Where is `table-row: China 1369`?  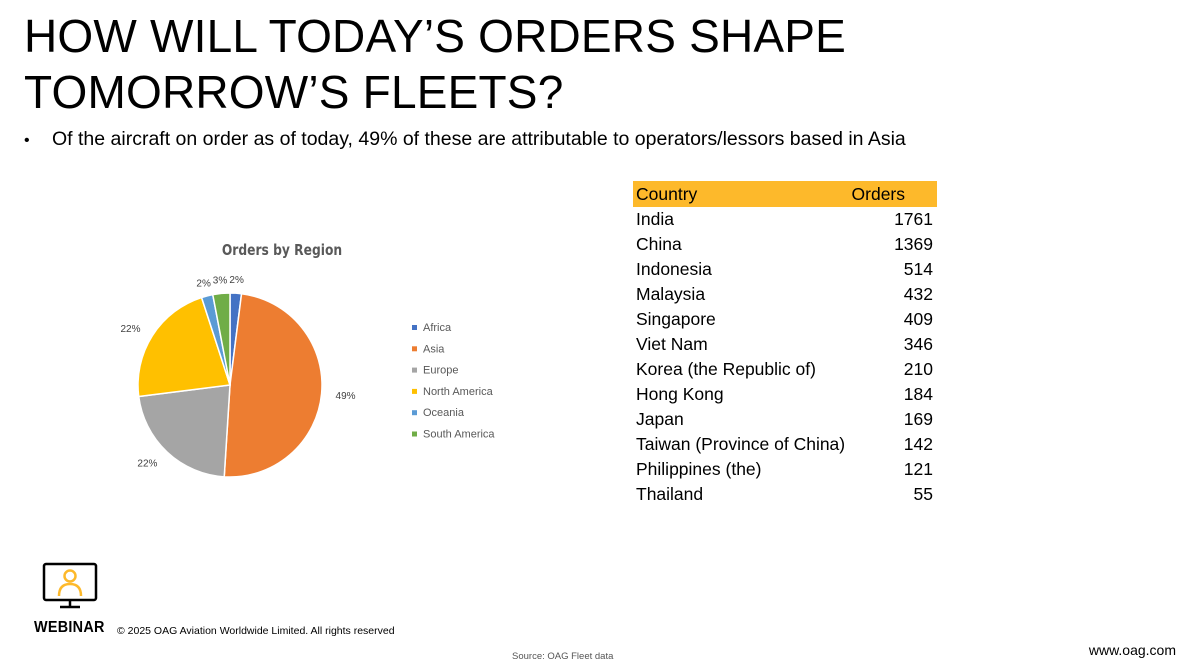 table-row: China 1369 is located at coordinates (785, 244).